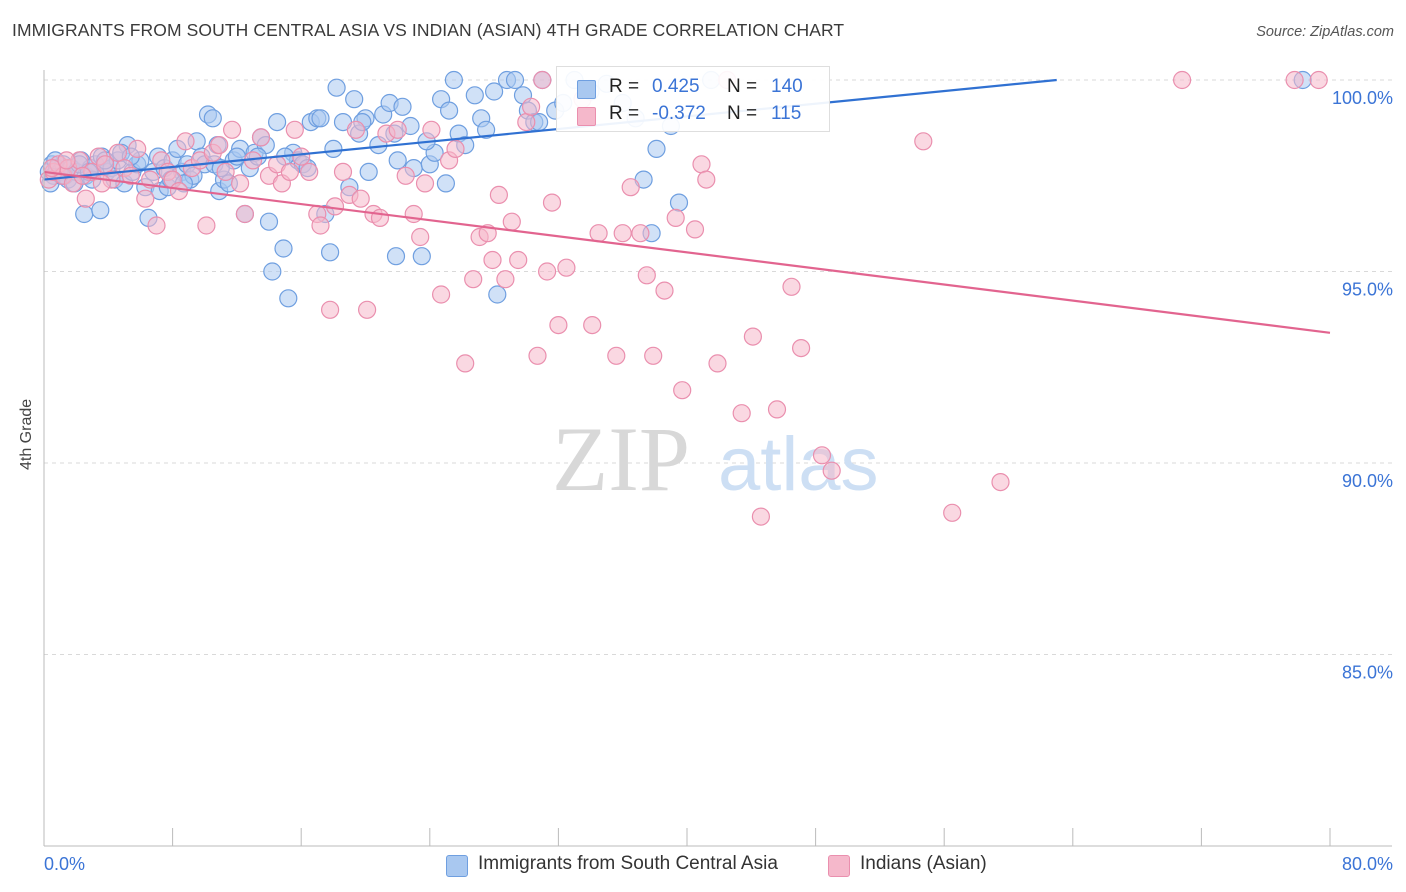 The height and width of the screenshot is (892, 1406). I want to click on legend-r-value: 0.425, so click(676, 86).